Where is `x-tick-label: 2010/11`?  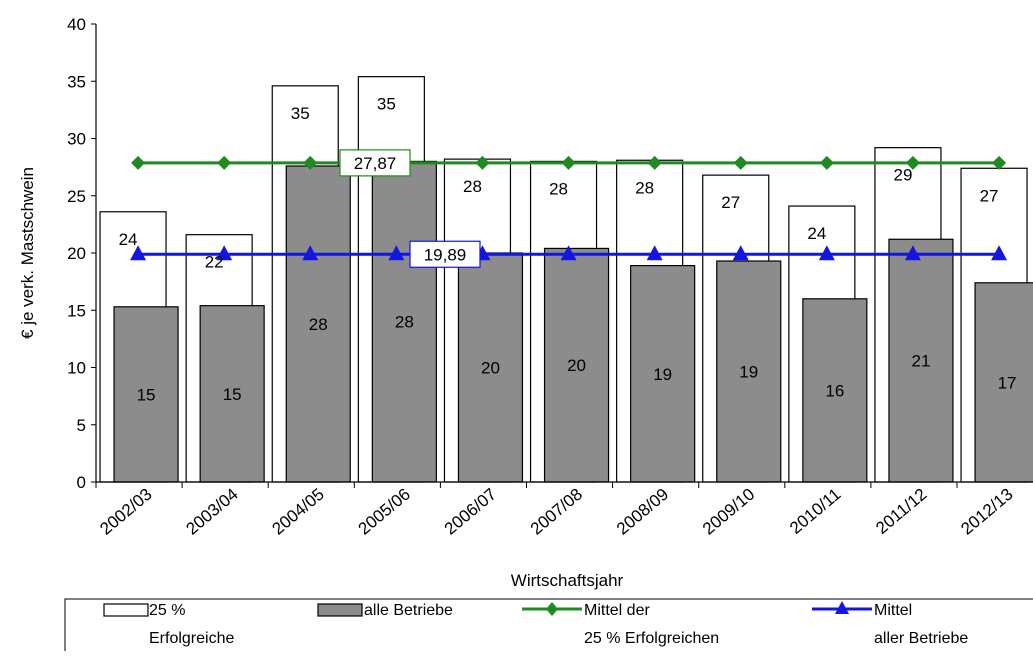
x-tick-label: 2010/11 is located at coordinates (815, 511).